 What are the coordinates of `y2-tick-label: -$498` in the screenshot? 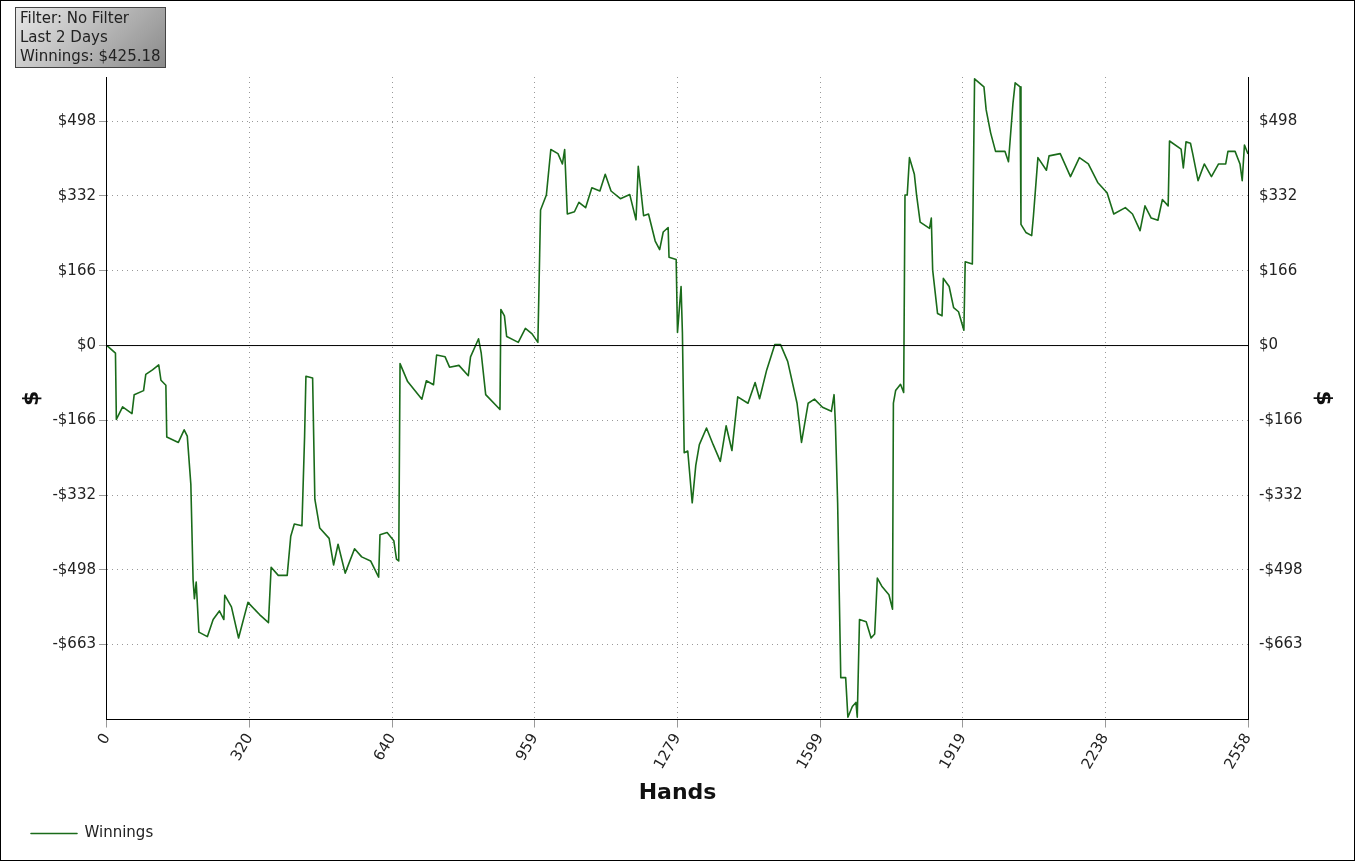 It's located at (1281, 568).